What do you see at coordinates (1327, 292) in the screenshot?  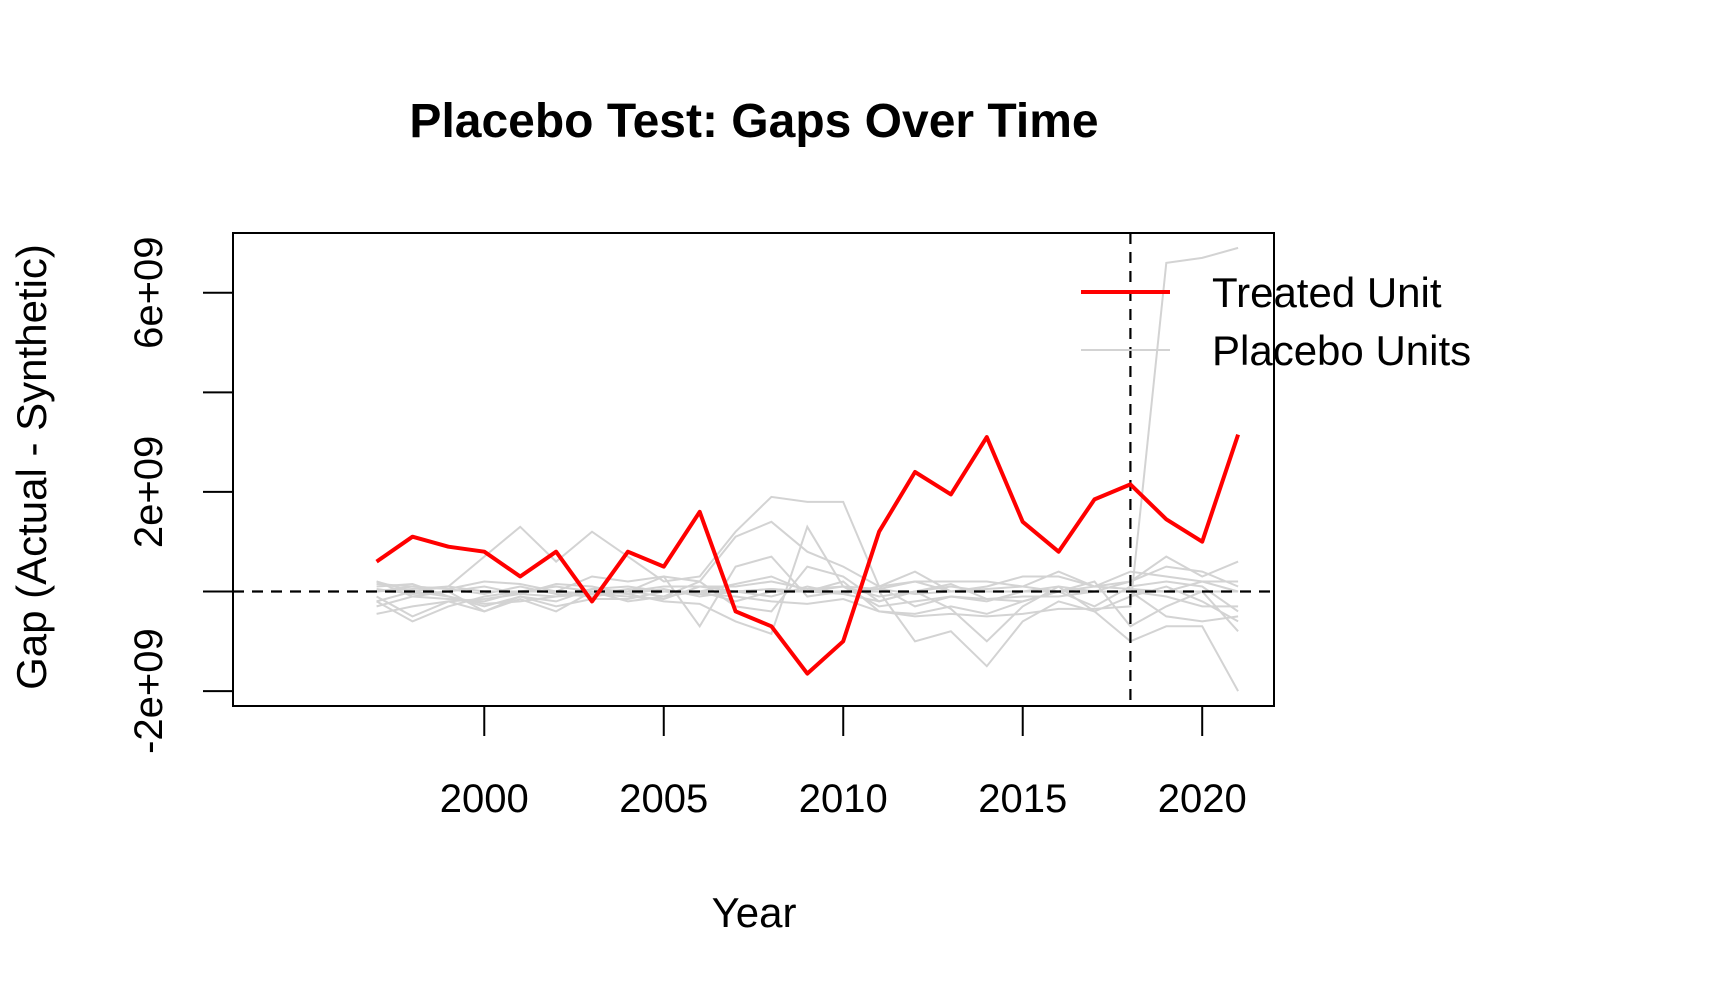 I see `legend-label-1: Treated Unit` at bounding box center [1327, 292].